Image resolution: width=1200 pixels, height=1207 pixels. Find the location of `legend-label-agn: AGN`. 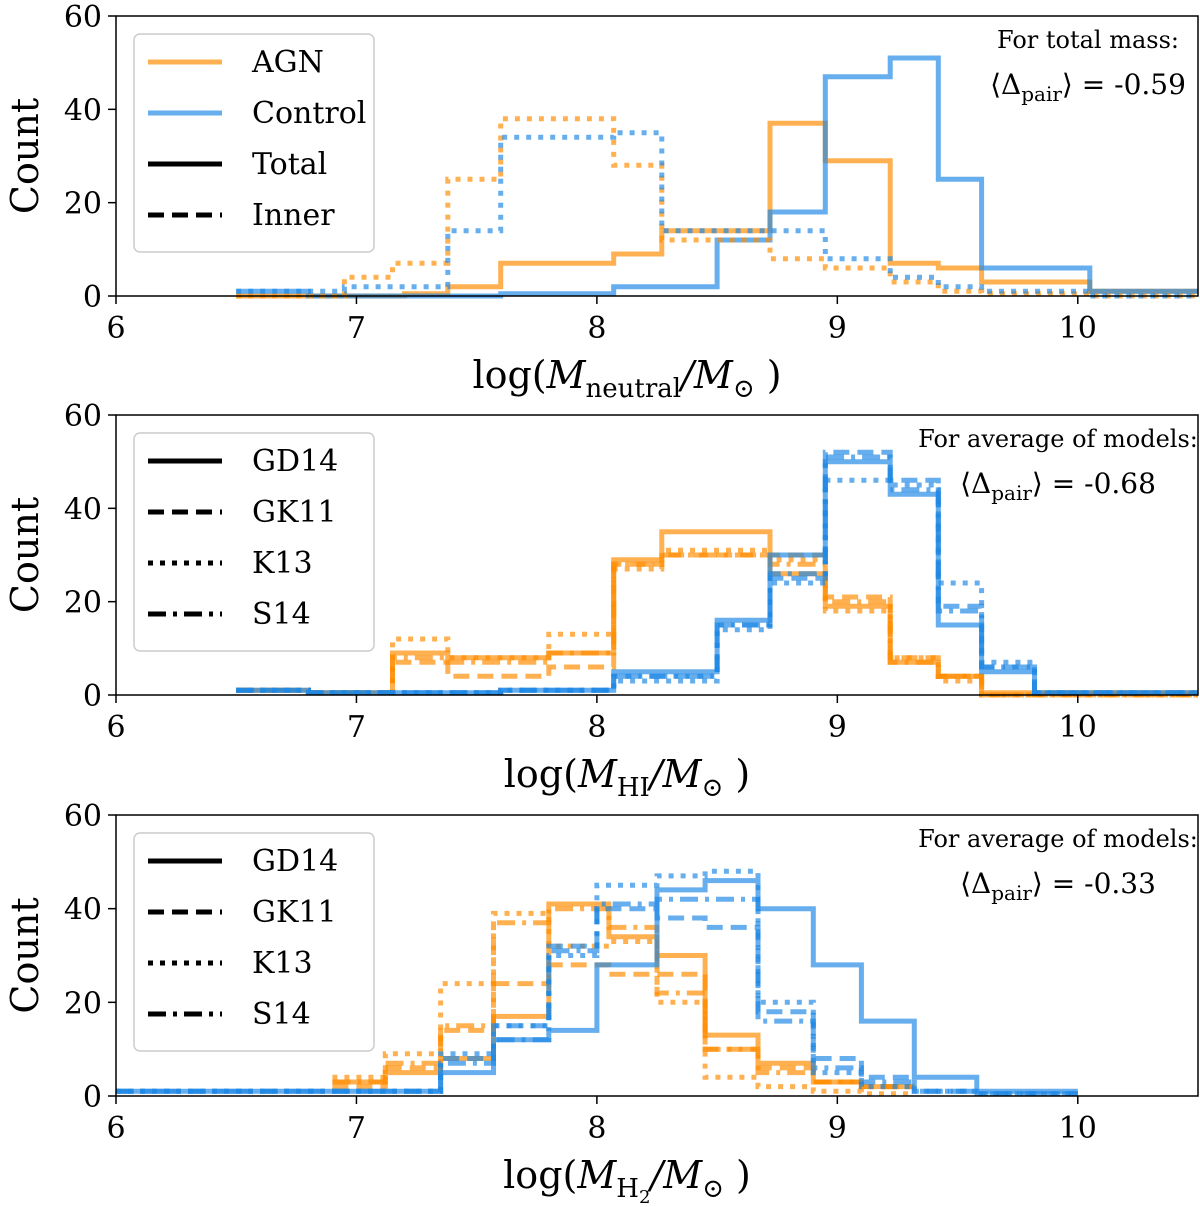

legend-label-agn: AGN is located at coordinates (287, 62).